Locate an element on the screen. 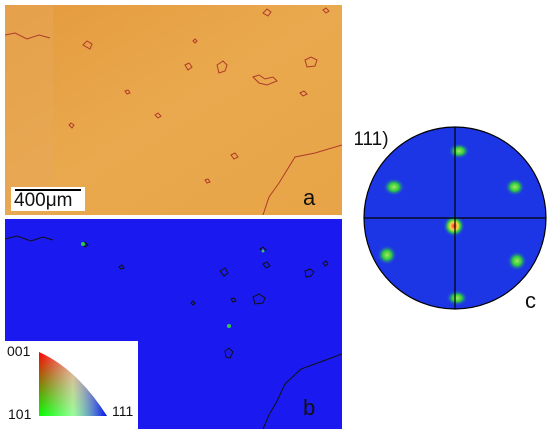 The image size is (550, 435). pole-figure is located at coordinates (455, 218).